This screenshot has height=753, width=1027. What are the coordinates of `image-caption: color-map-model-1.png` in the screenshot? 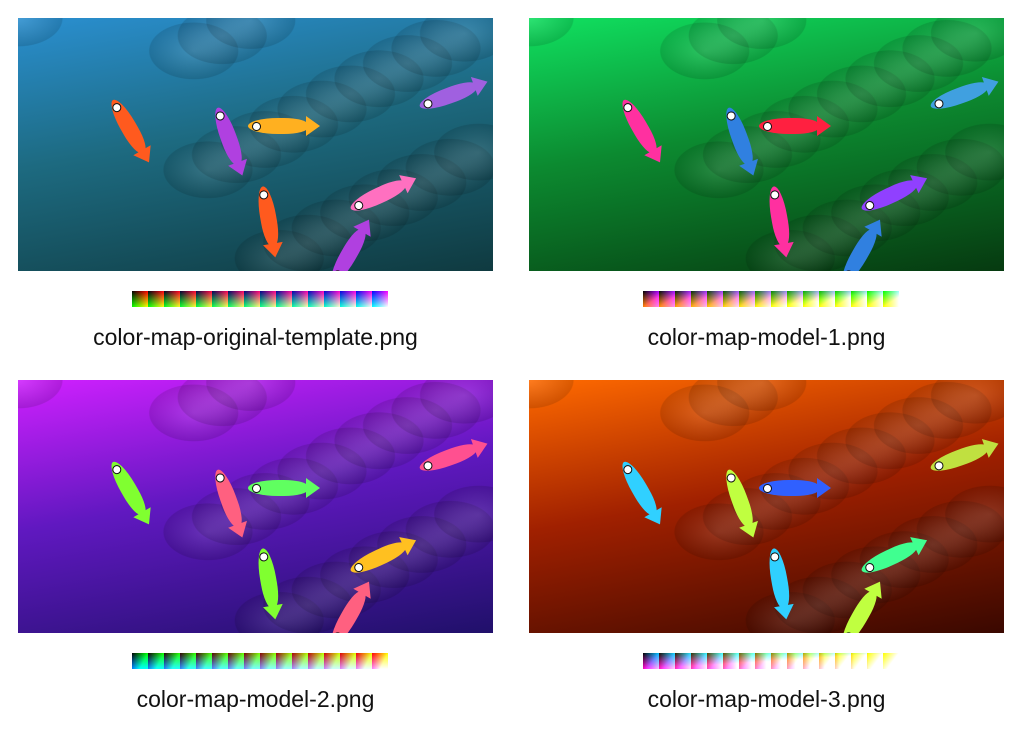 It's located at (766, 337).